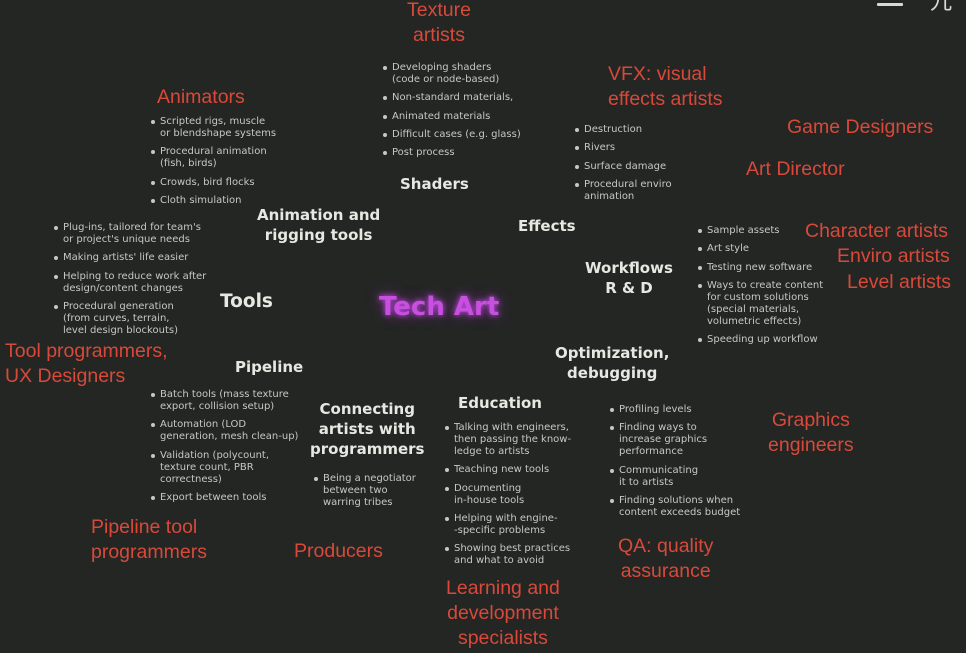 This screenshot has height=653, width=966. Describe the element at coordinates (629, 278) in the screenshot. I see `topic-workflows: Workflows R & D` at that location.